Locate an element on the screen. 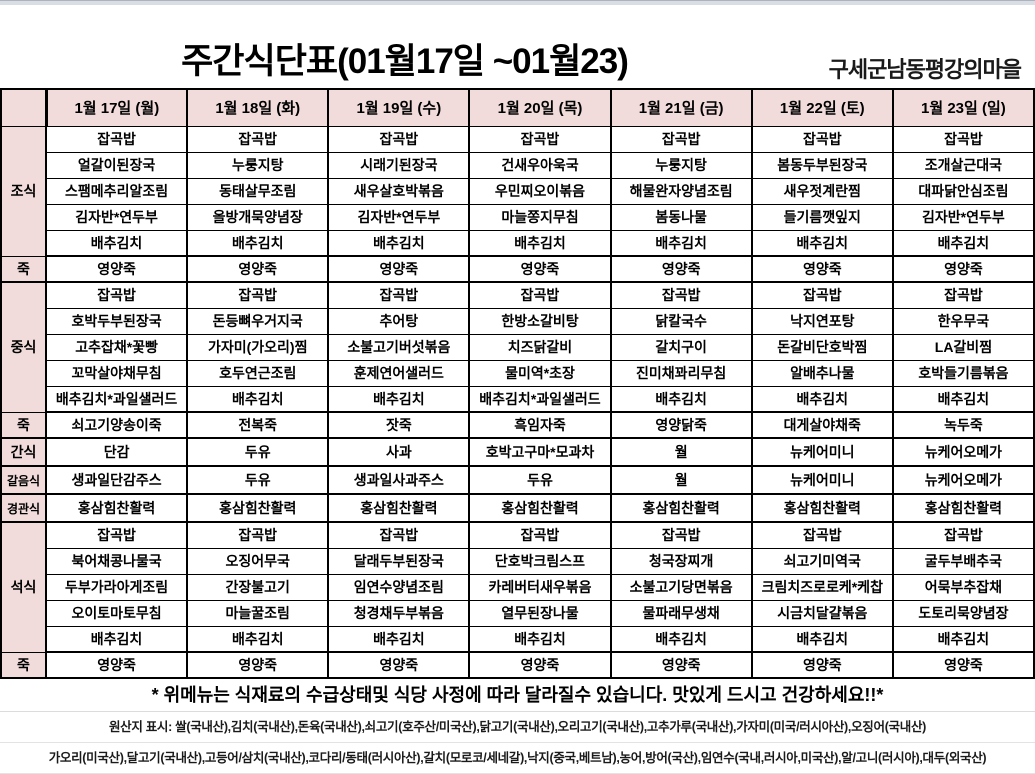 This screenshot has height=774, width=1035. menu-cell: 알배추나물 is located at coordinates (822, 373).